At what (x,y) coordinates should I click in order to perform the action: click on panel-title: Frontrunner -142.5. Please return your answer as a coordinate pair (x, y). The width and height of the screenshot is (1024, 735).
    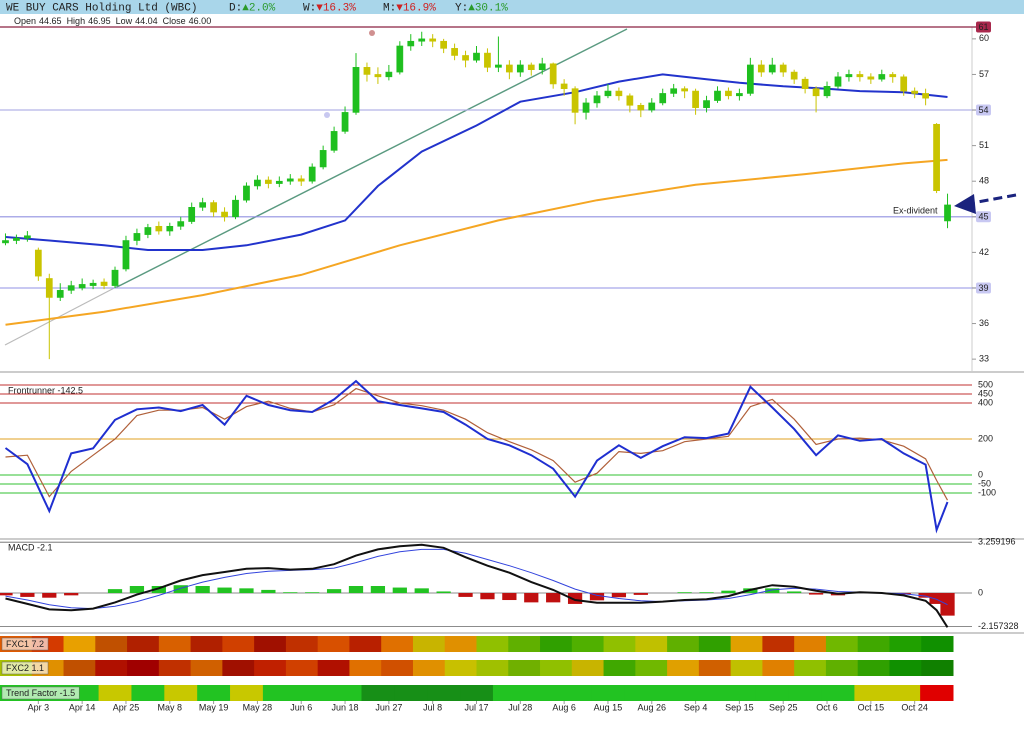
    Looking at the image, I should click on (45, 390).